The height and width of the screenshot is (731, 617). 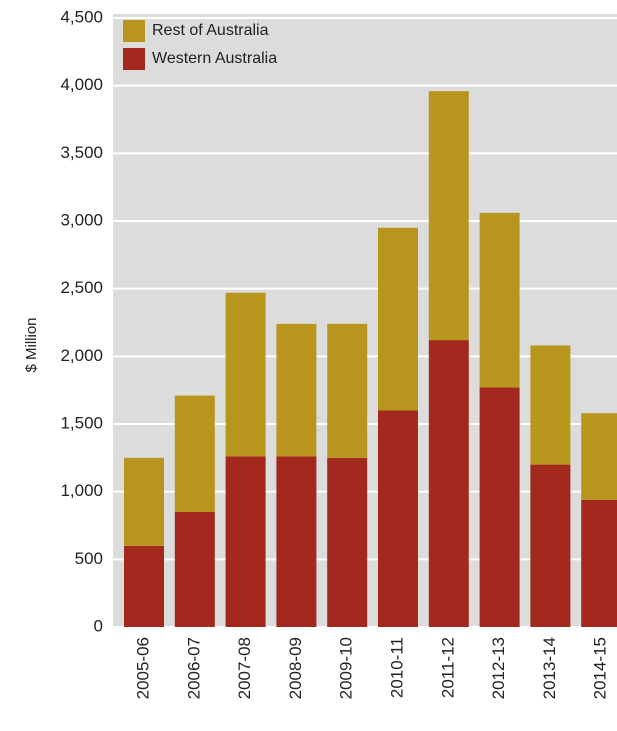 I want to click on x-tick-label: 2009-10, so click(x=346, y=668).